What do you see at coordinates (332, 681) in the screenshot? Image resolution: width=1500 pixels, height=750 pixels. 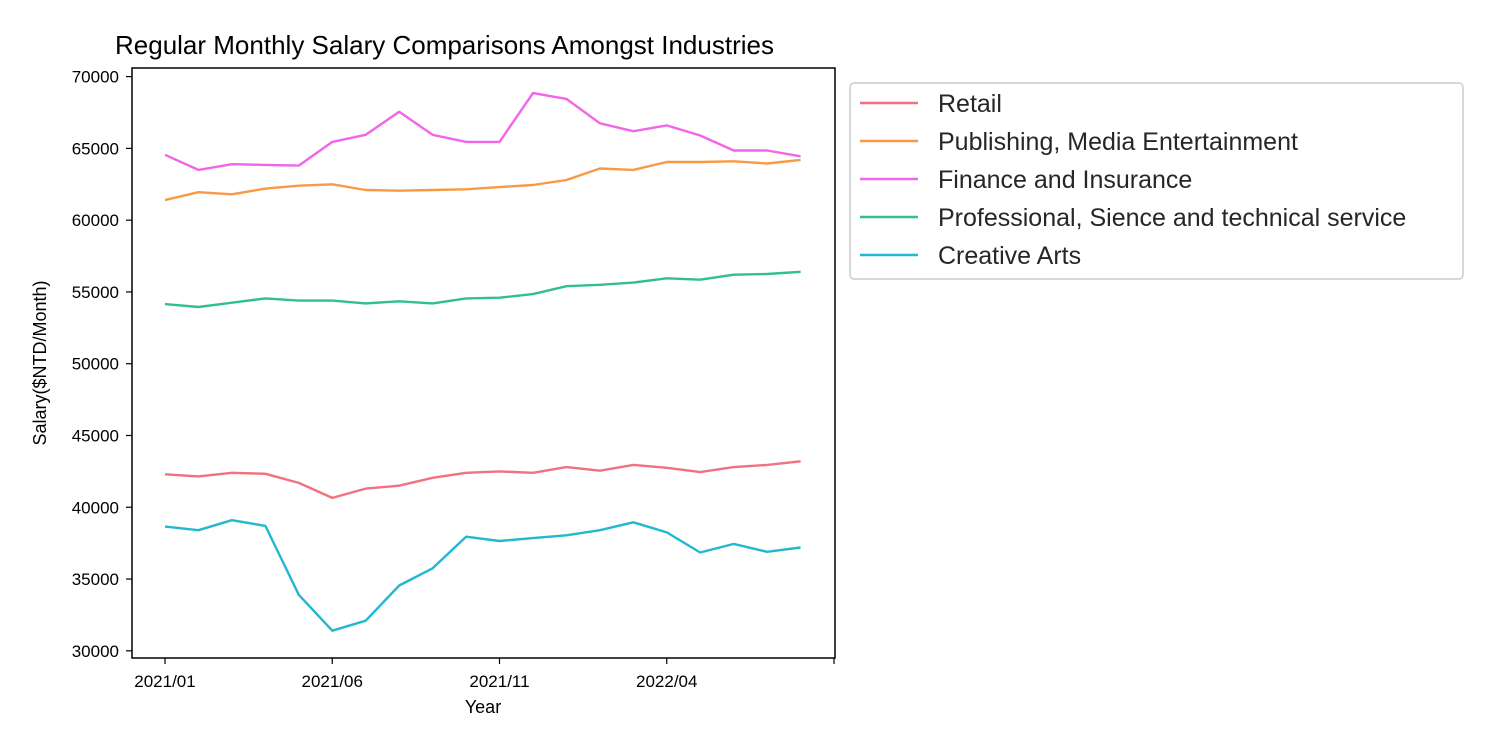 I see `x-tick-label: 2021/06` at bounding box center [332, 681].